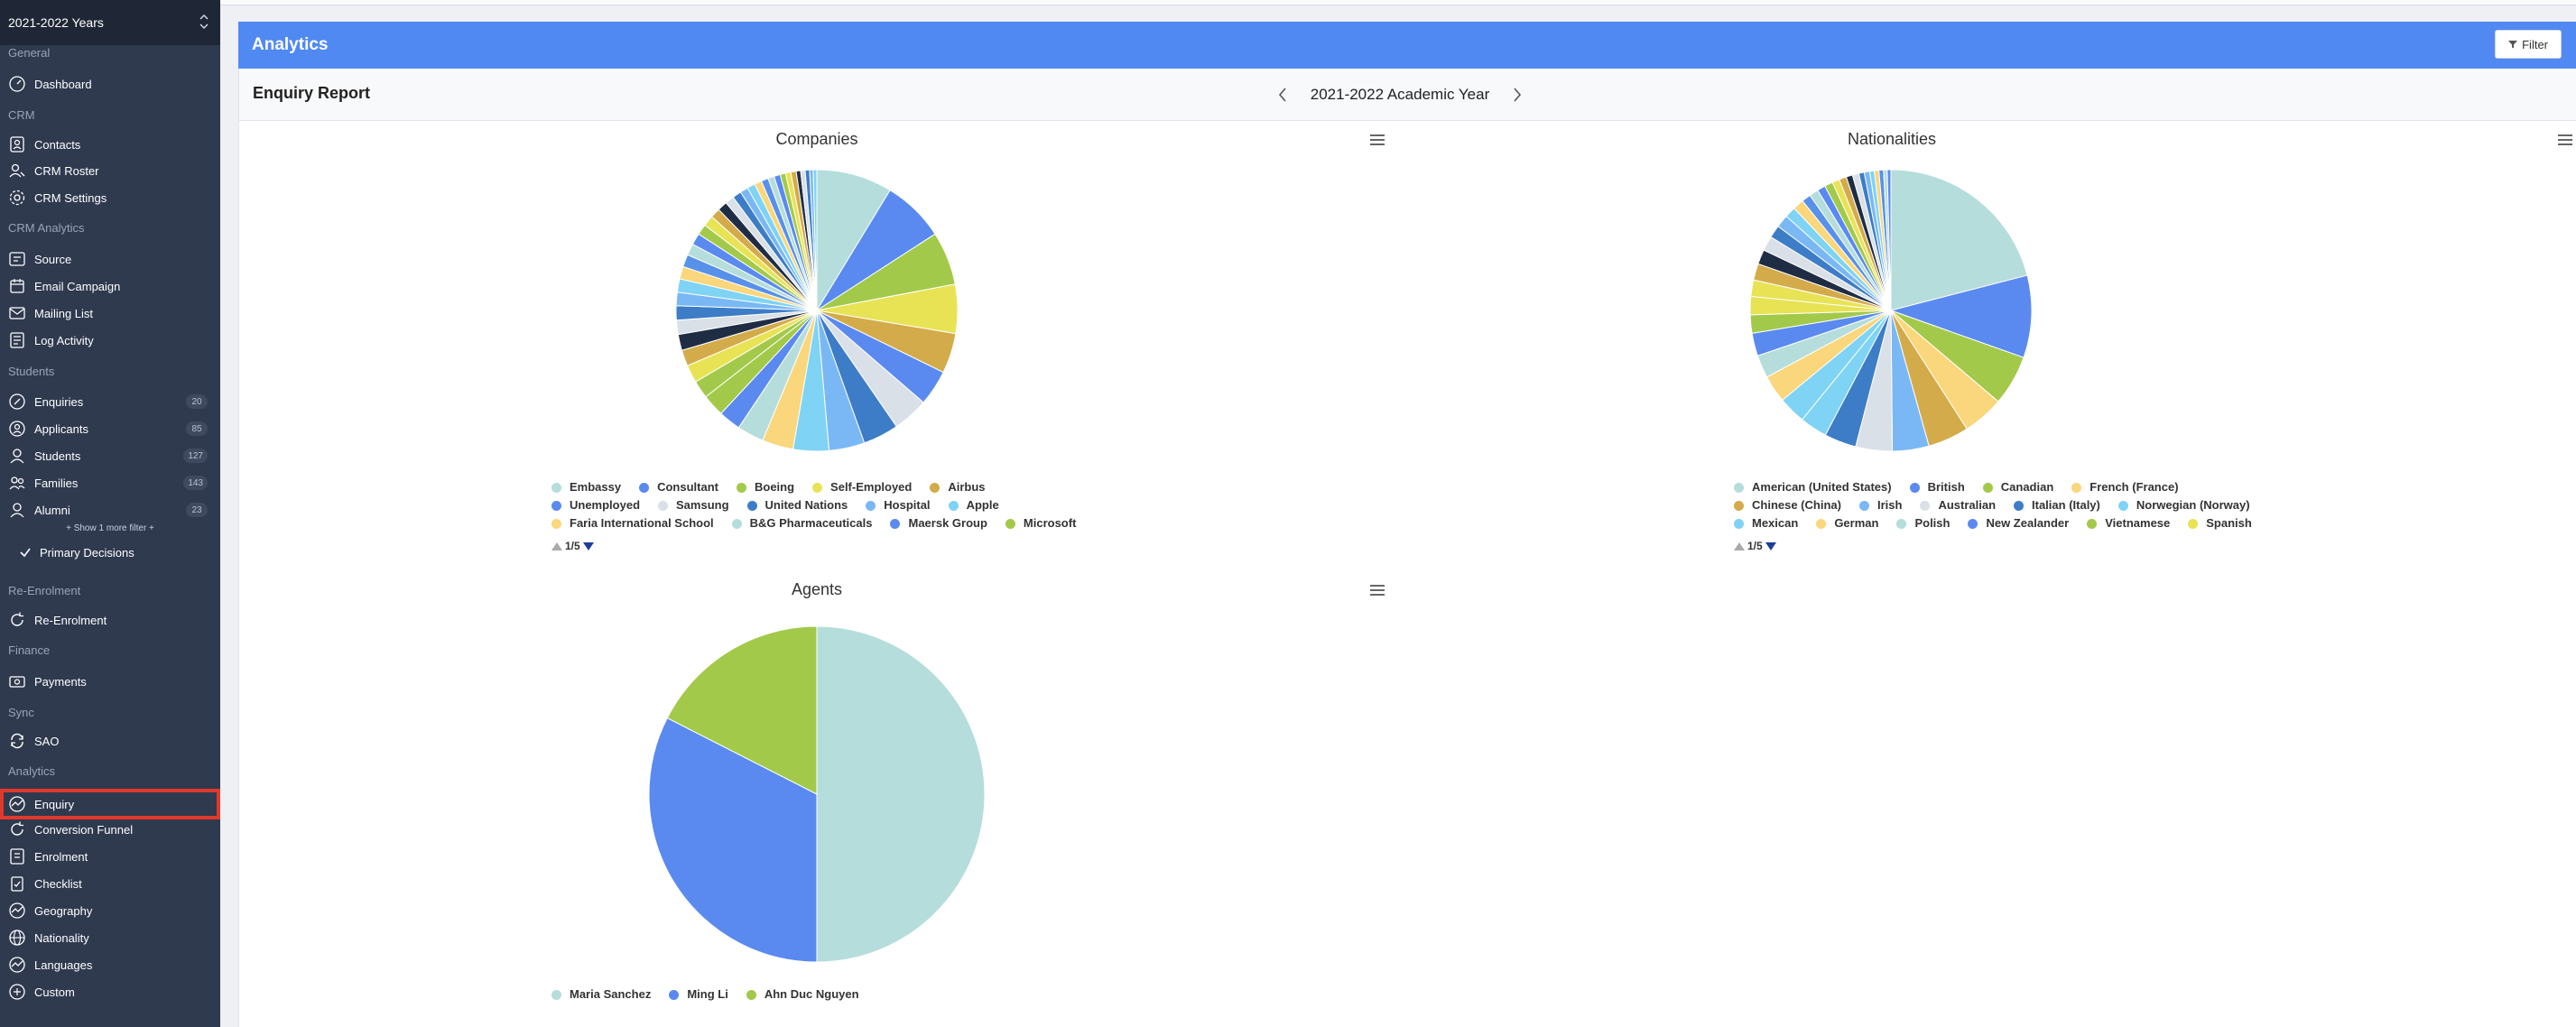 Image resolution: width=2576 pixels, height=1027 pixels. I want to click on chevron-right-icon, so click(1517, 95).